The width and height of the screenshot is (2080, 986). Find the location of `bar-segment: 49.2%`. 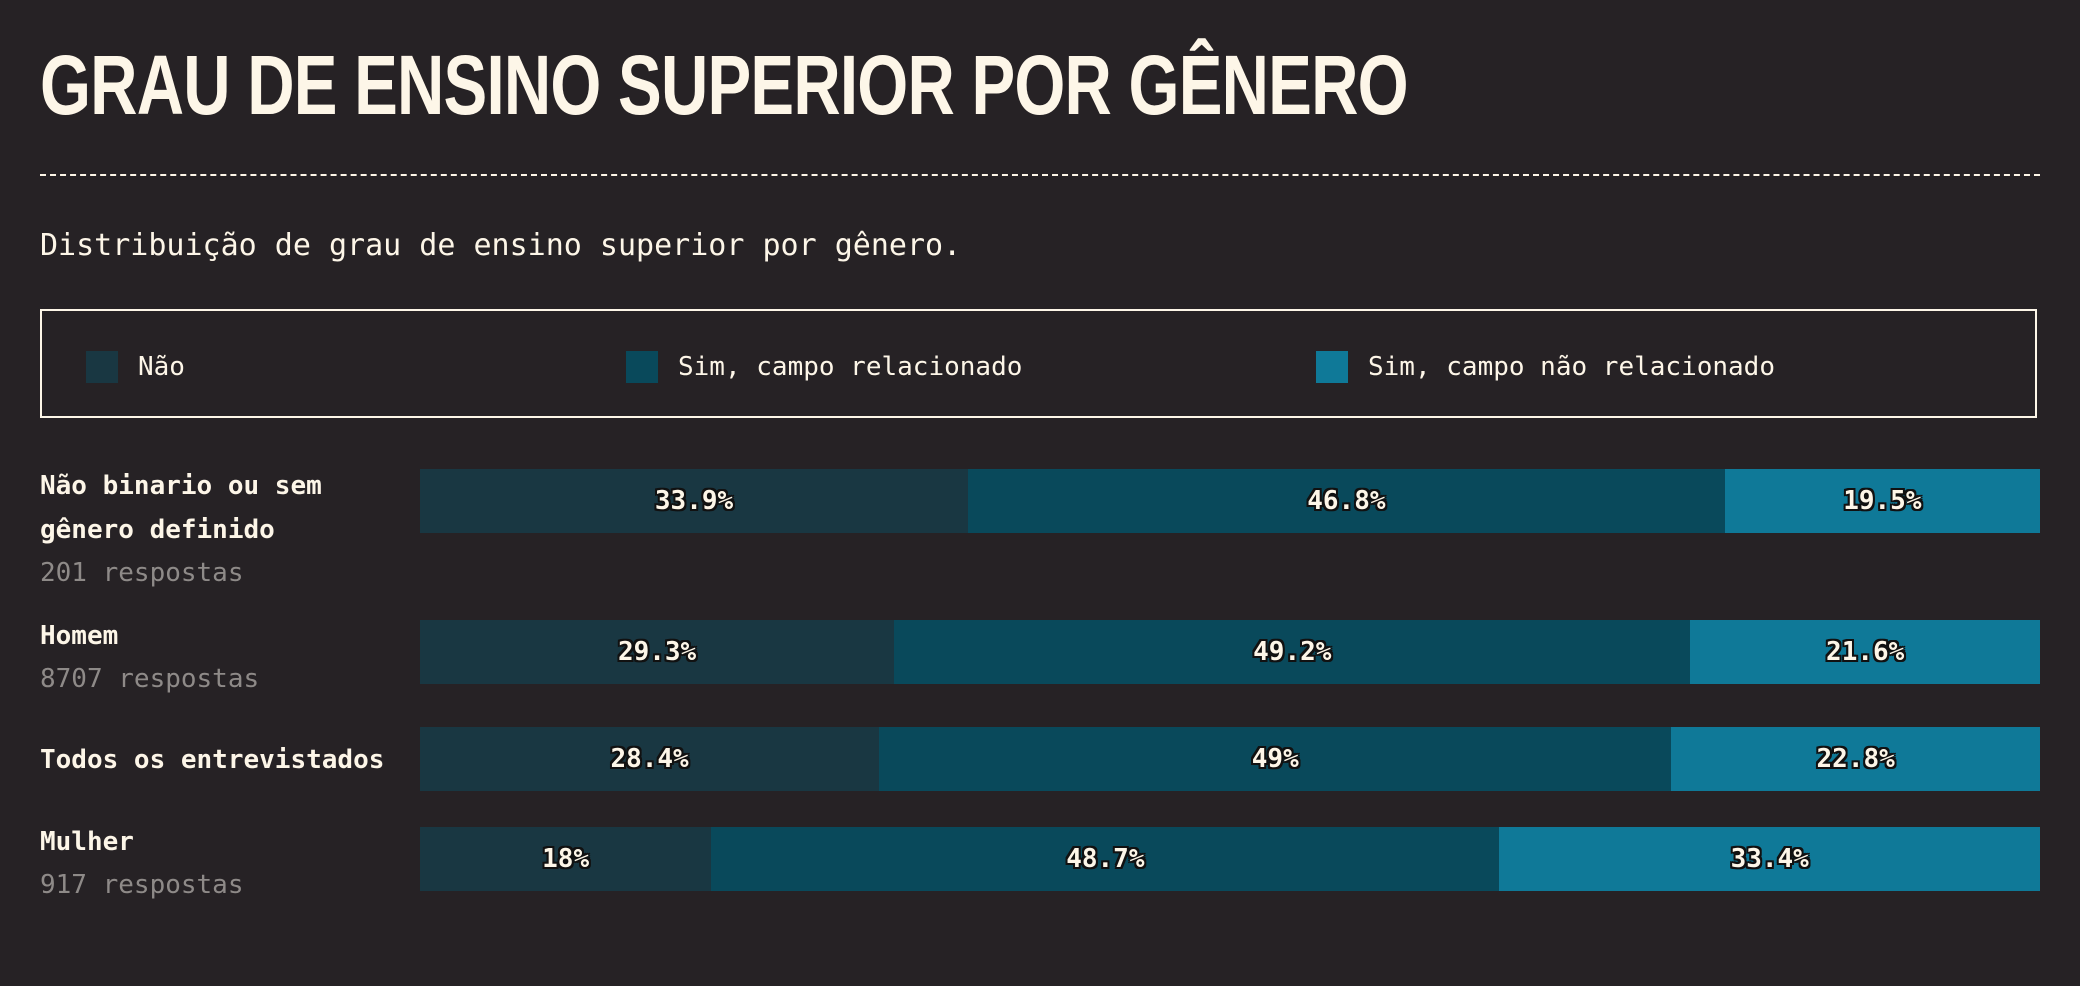

bar-segment: 49.2% is located at coordinates (1292, 652).